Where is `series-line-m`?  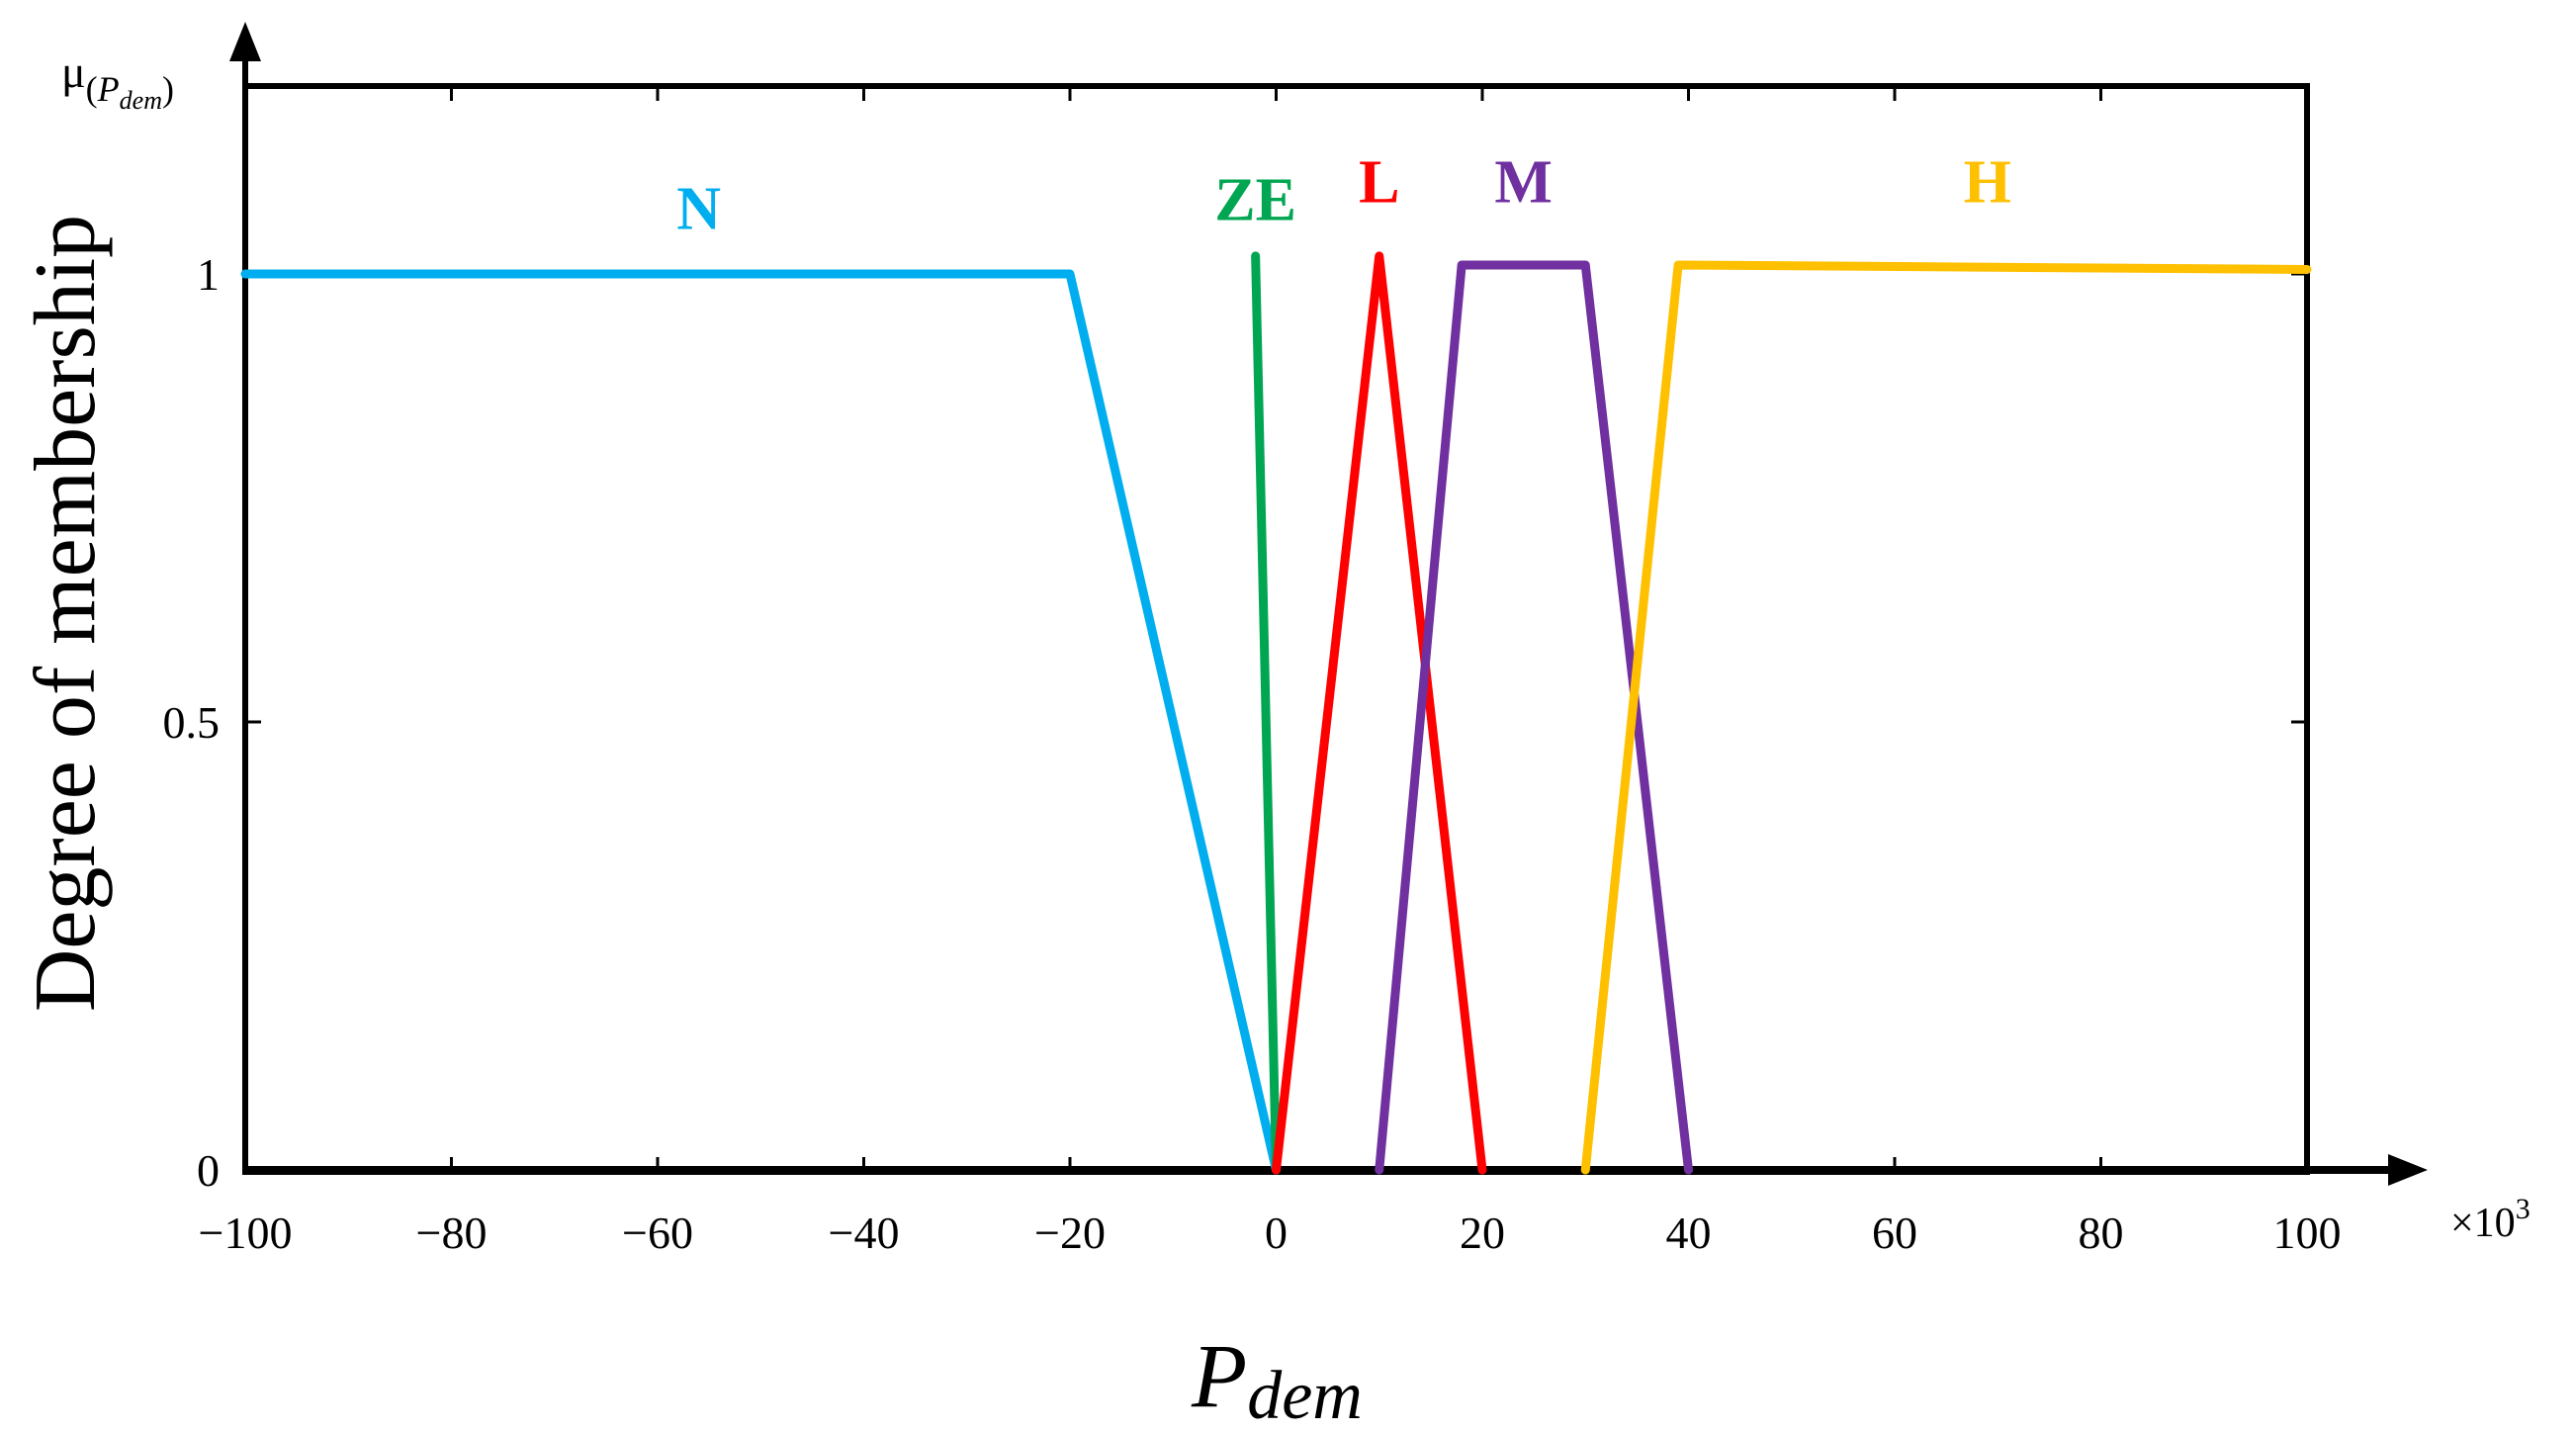 series-line-m is located at coordinates (1534, 718).